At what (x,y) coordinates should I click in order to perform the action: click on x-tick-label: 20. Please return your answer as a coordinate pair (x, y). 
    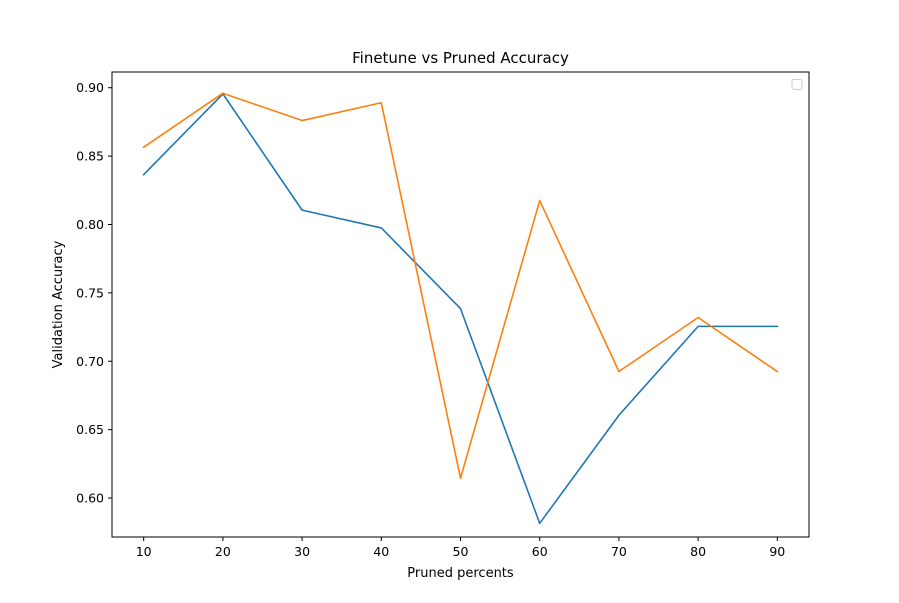
    Looking at the image, I should click on (223, 551).